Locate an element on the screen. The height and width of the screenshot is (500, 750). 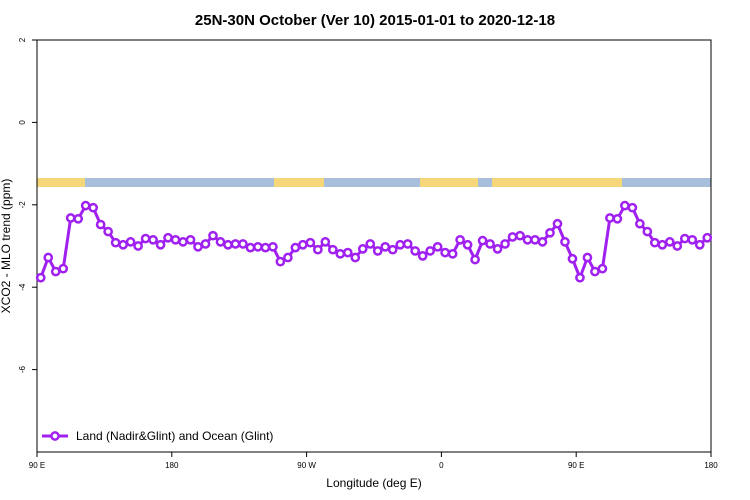
ocean-strip is located at coordinates (374, 182).